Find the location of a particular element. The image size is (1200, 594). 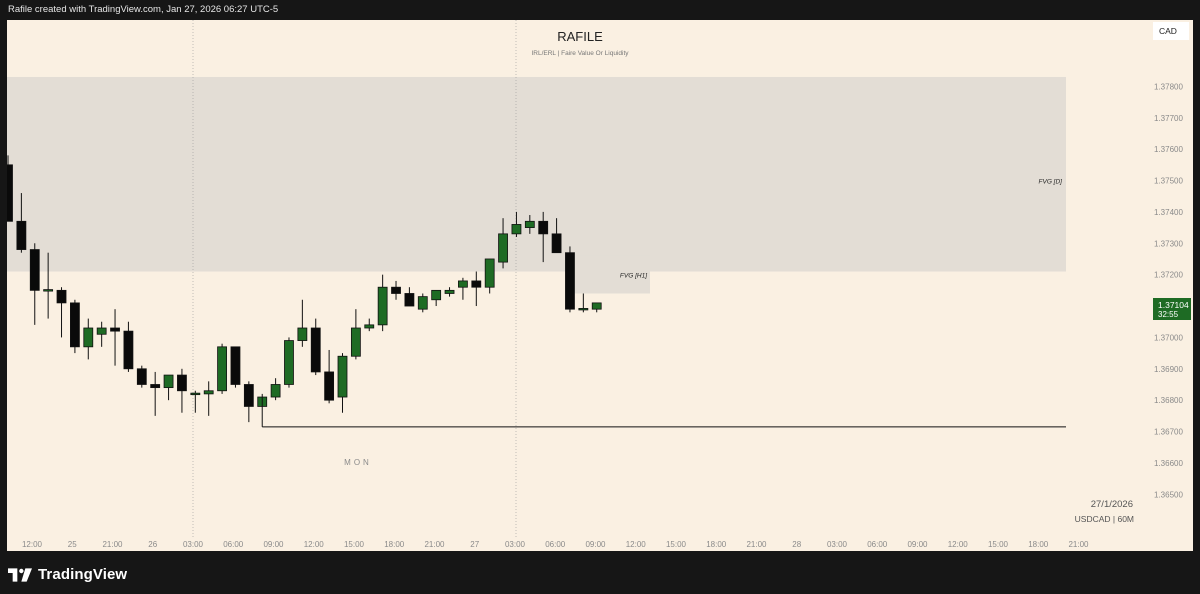

price-axis-bg is located at coordinates (1168, 285).